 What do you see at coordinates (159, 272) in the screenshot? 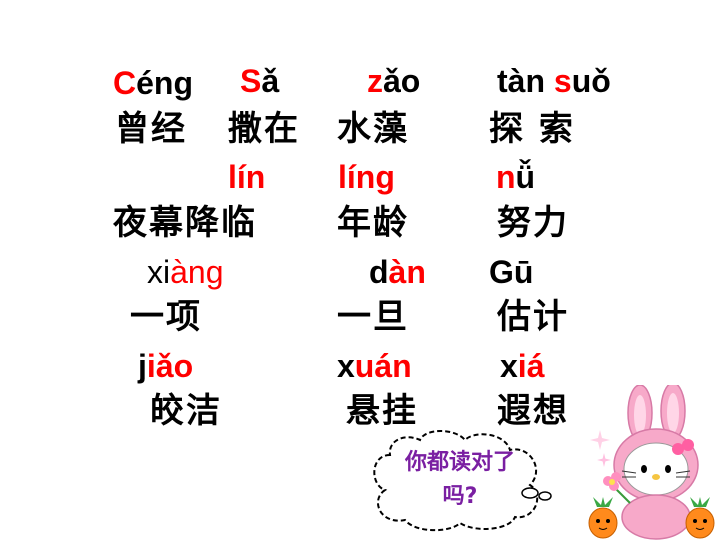
I see `pinyin-pre: xi` at bounding box center [159, 272].